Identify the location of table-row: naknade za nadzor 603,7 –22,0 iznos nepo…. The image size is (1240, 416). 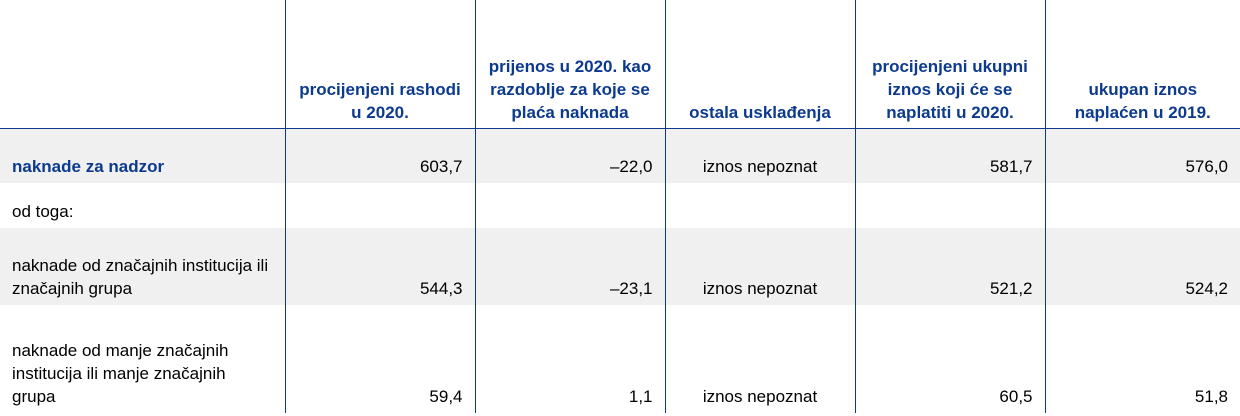
(620, 155).